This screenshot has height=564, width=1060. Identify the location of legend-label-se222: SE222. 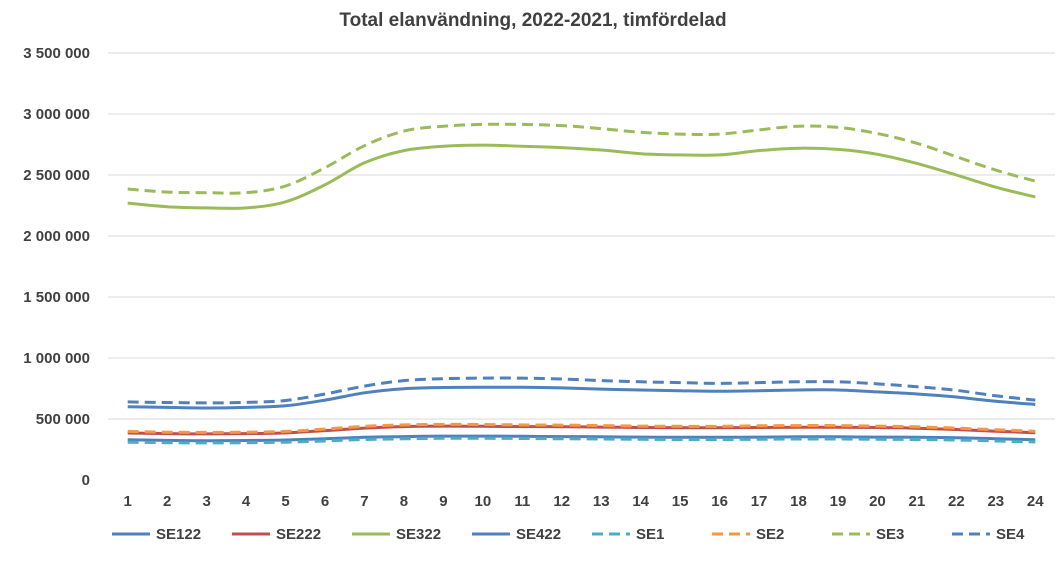
(298, 534).